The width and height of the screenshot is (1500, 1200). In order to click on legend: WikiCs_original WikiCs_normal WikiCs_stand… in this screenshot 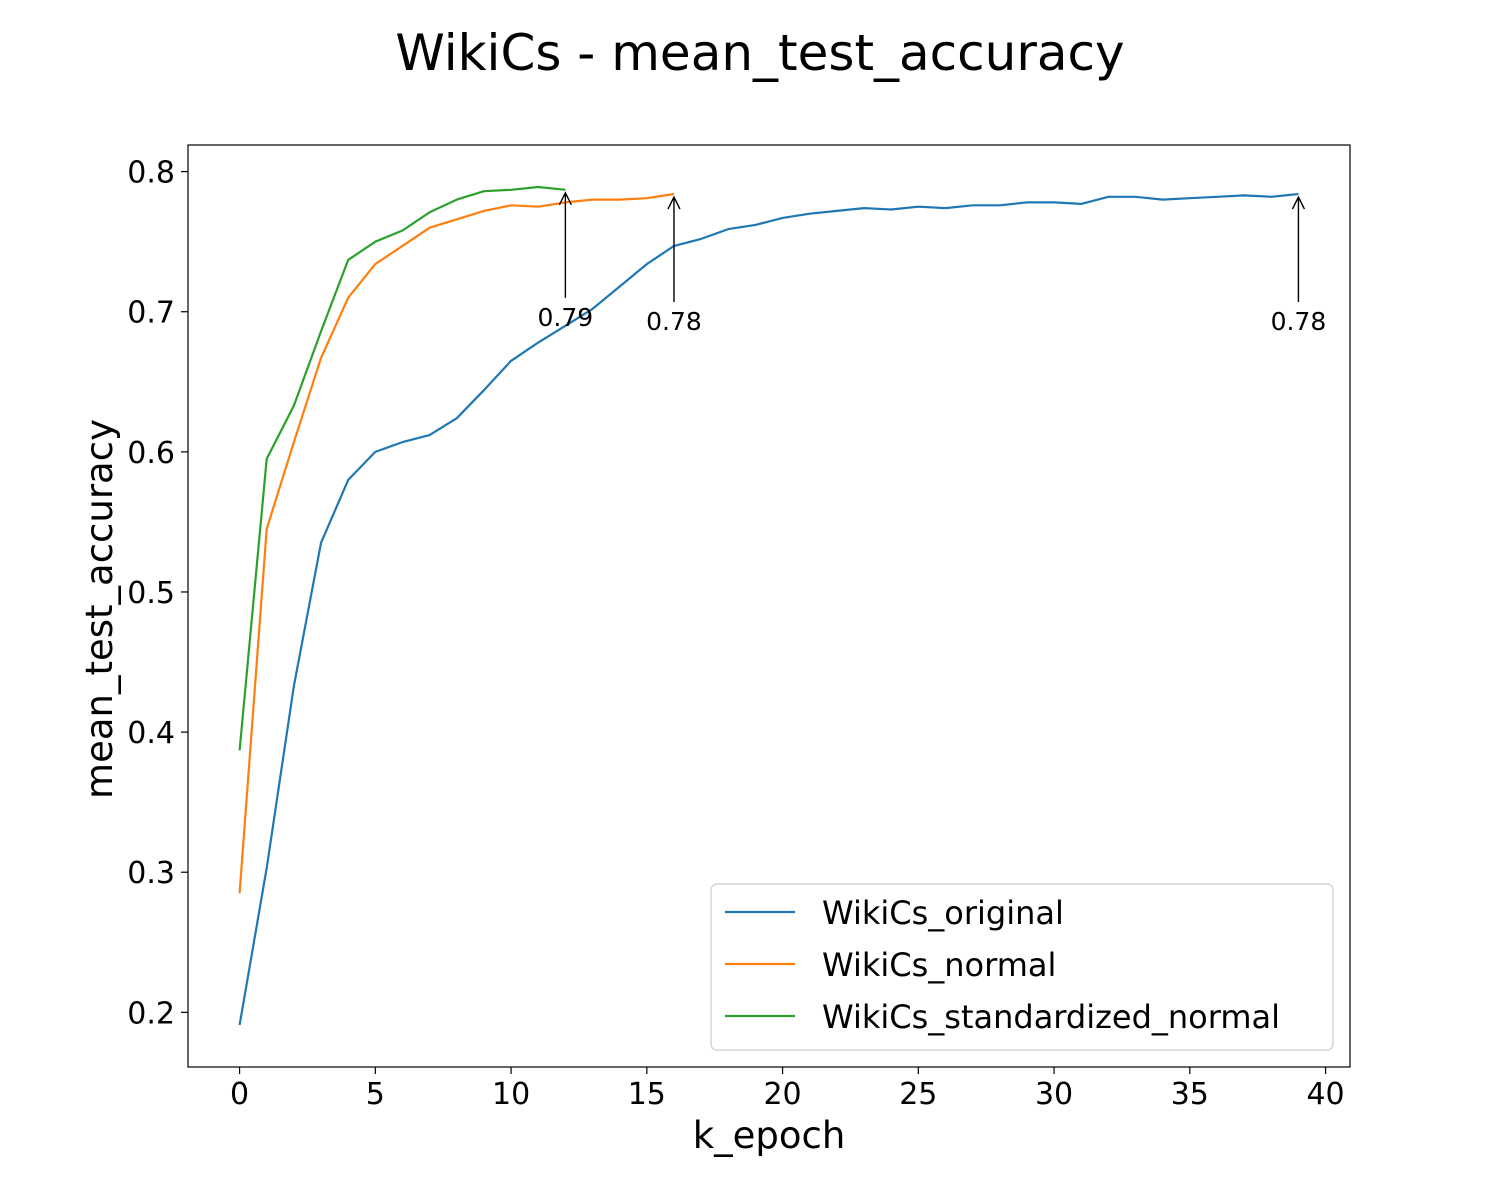, I will do `click(1022, 967)`.